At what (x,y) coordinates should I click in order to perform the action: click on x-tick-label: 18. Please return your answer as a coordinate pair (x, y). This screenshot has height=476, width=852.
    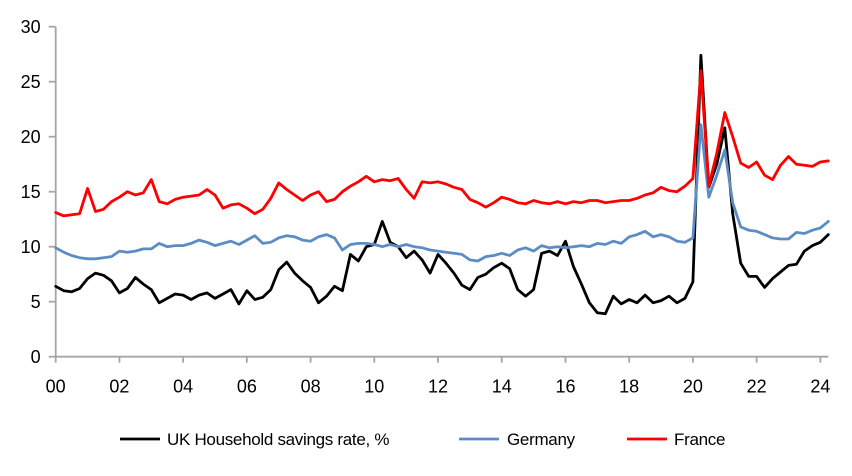
    Looking at the image, I should click on (629, 387).